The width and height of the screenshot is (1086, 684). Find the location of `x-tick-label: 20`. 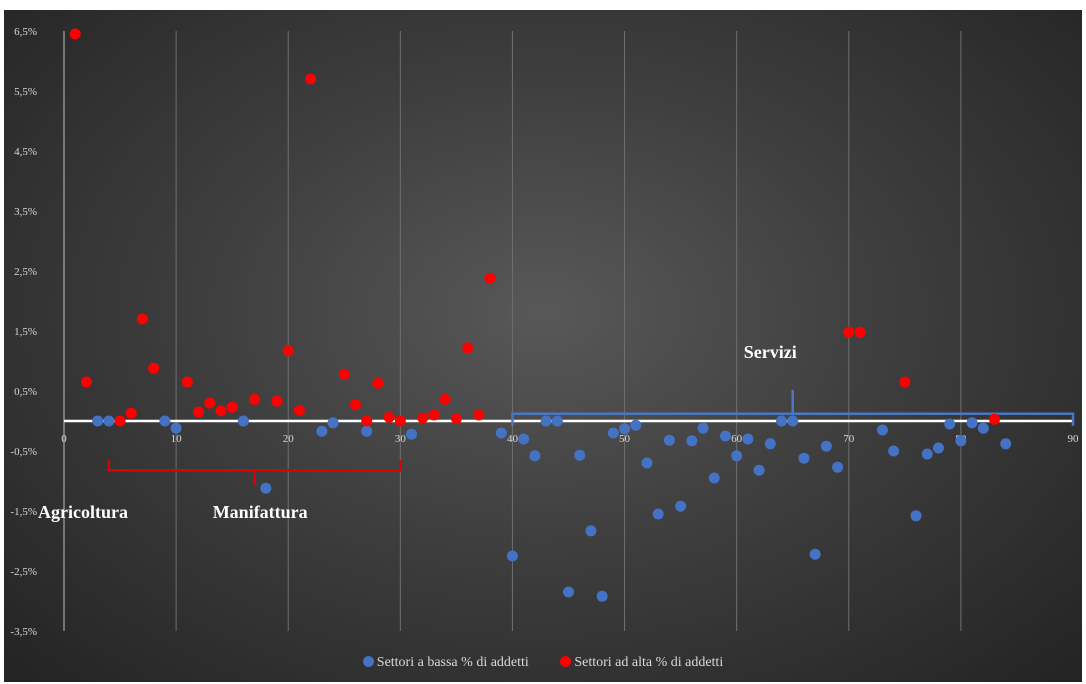

x-tick-label: 20 is located at coordinates (289, 439).